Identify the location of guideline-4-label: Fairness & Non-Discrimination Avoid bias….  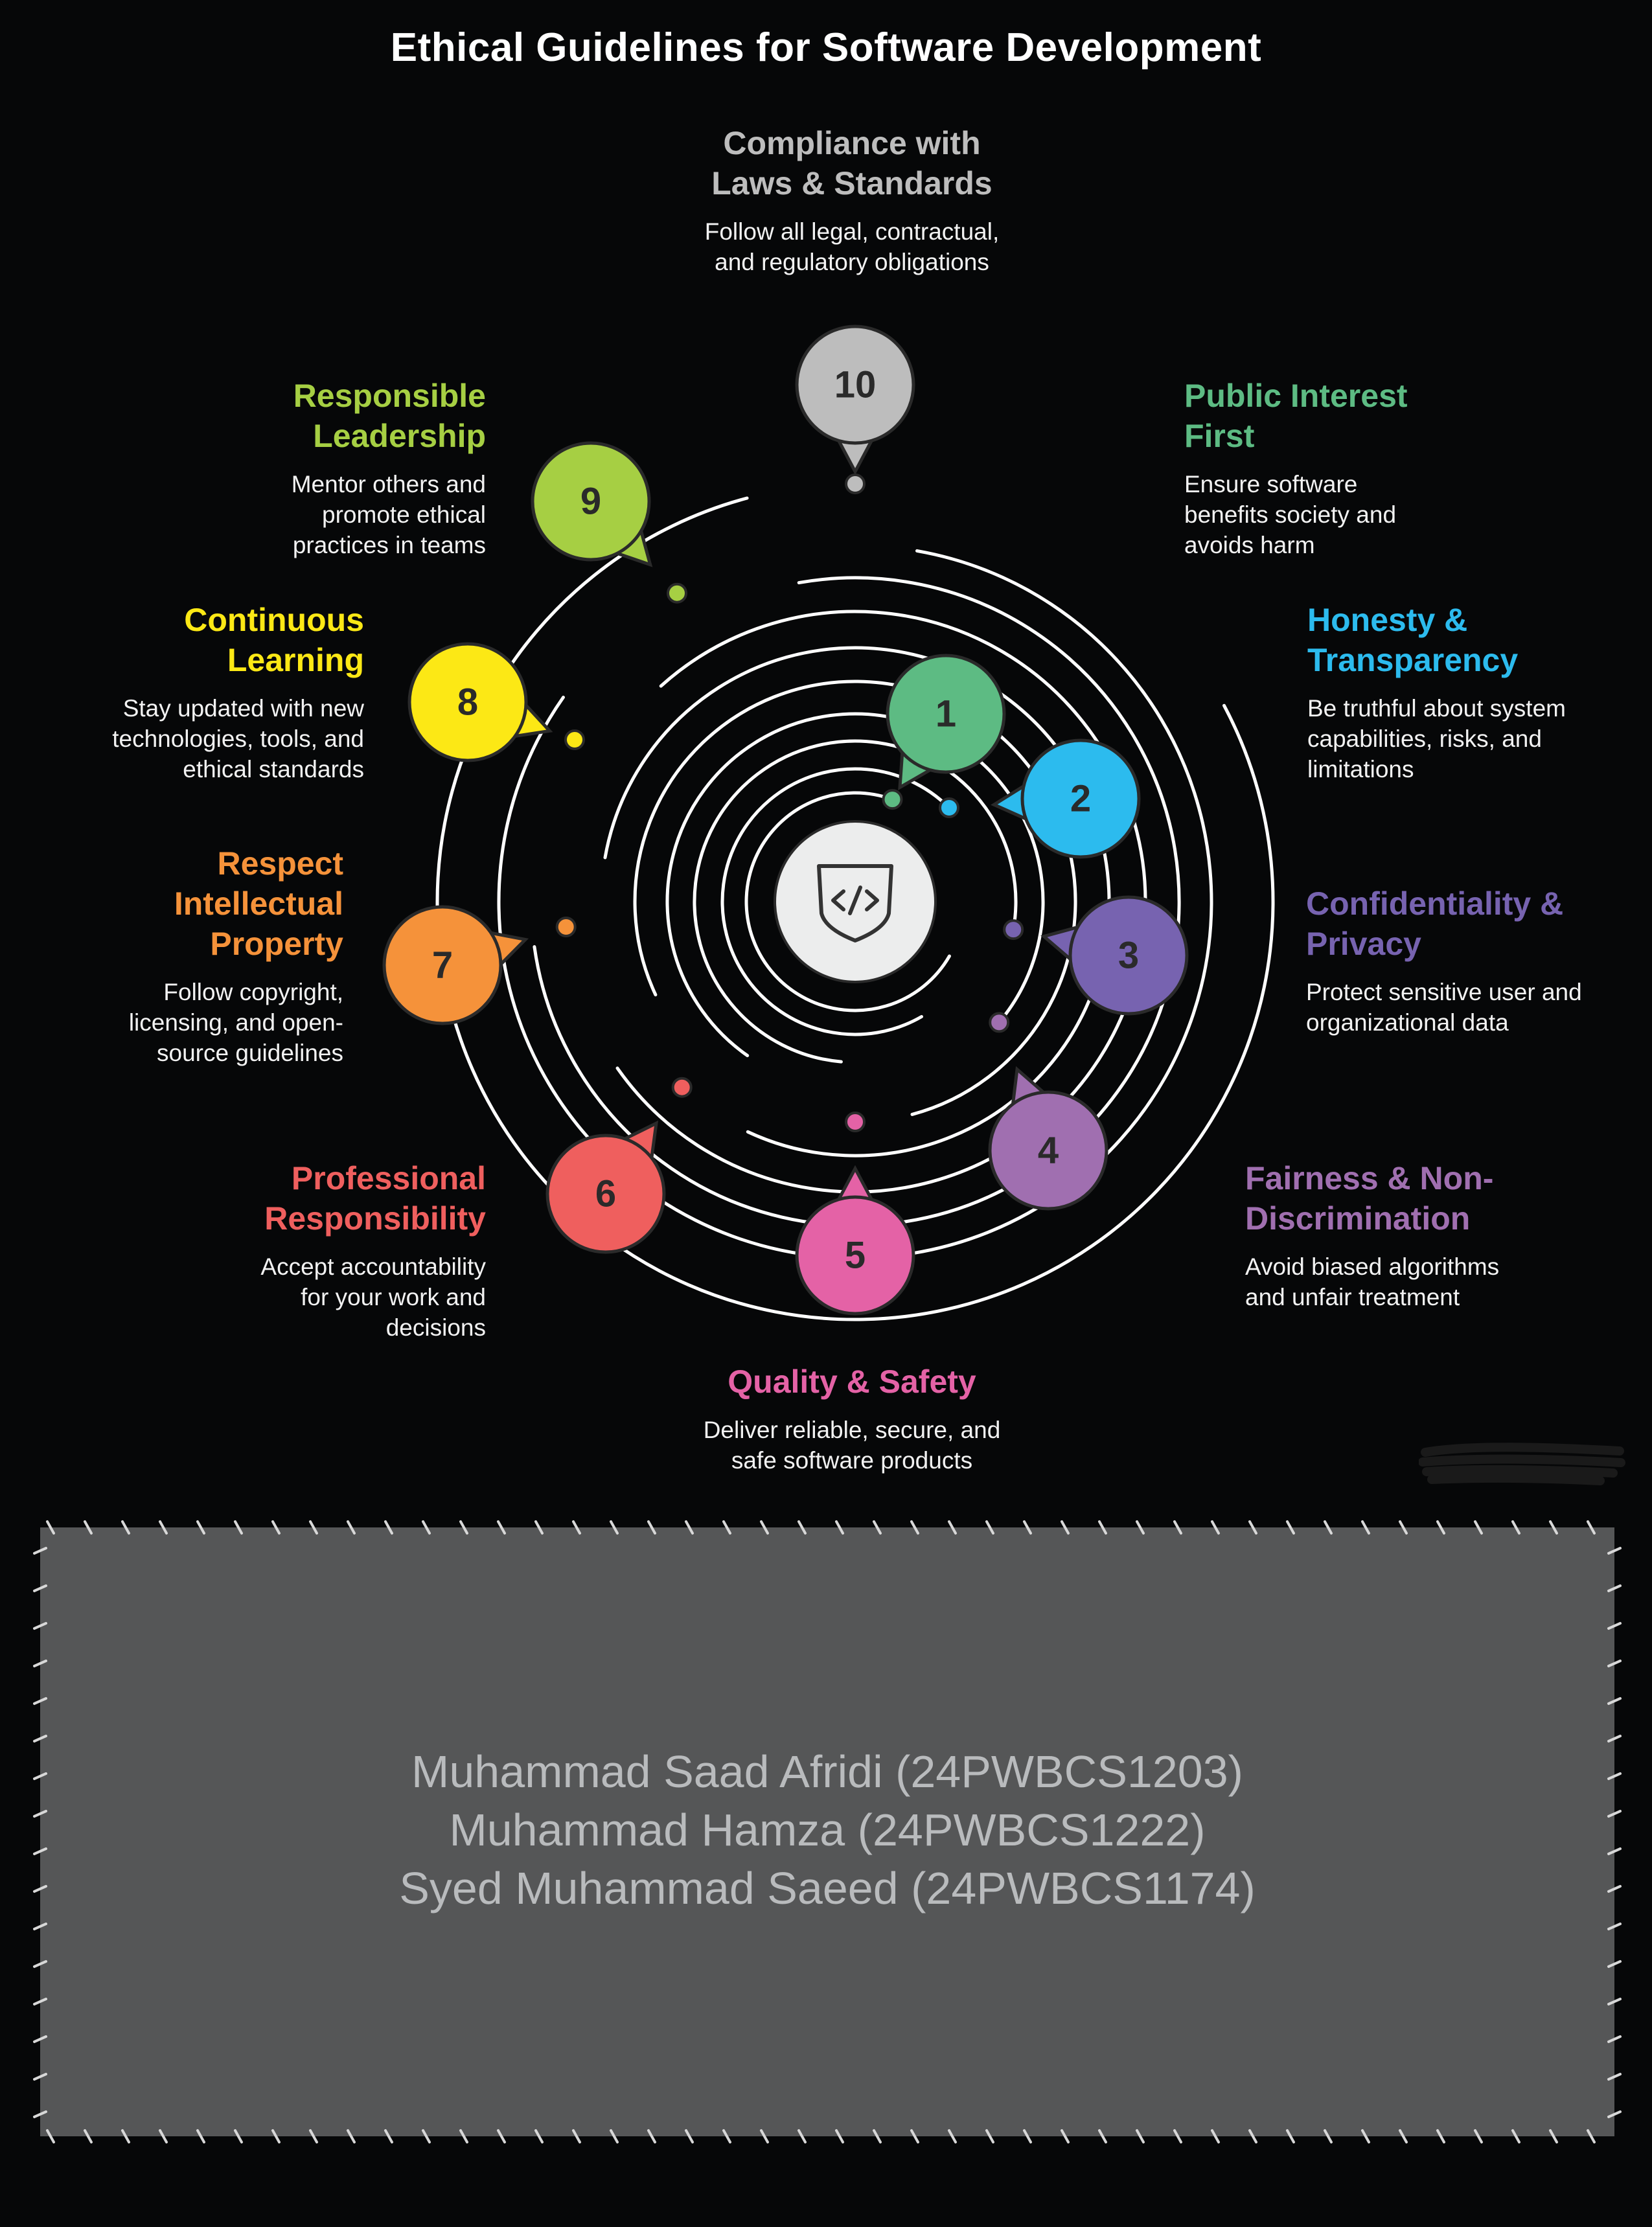
(1388, 1235).